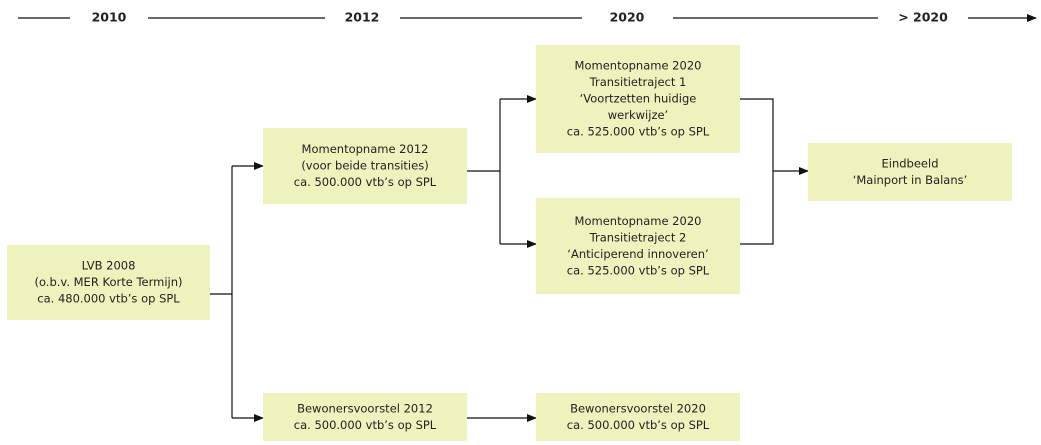  What do you see at coordinates (910, 163) in the screenshot?
I see `node-text: Eindbeeld` at bounding box center [910, 163].